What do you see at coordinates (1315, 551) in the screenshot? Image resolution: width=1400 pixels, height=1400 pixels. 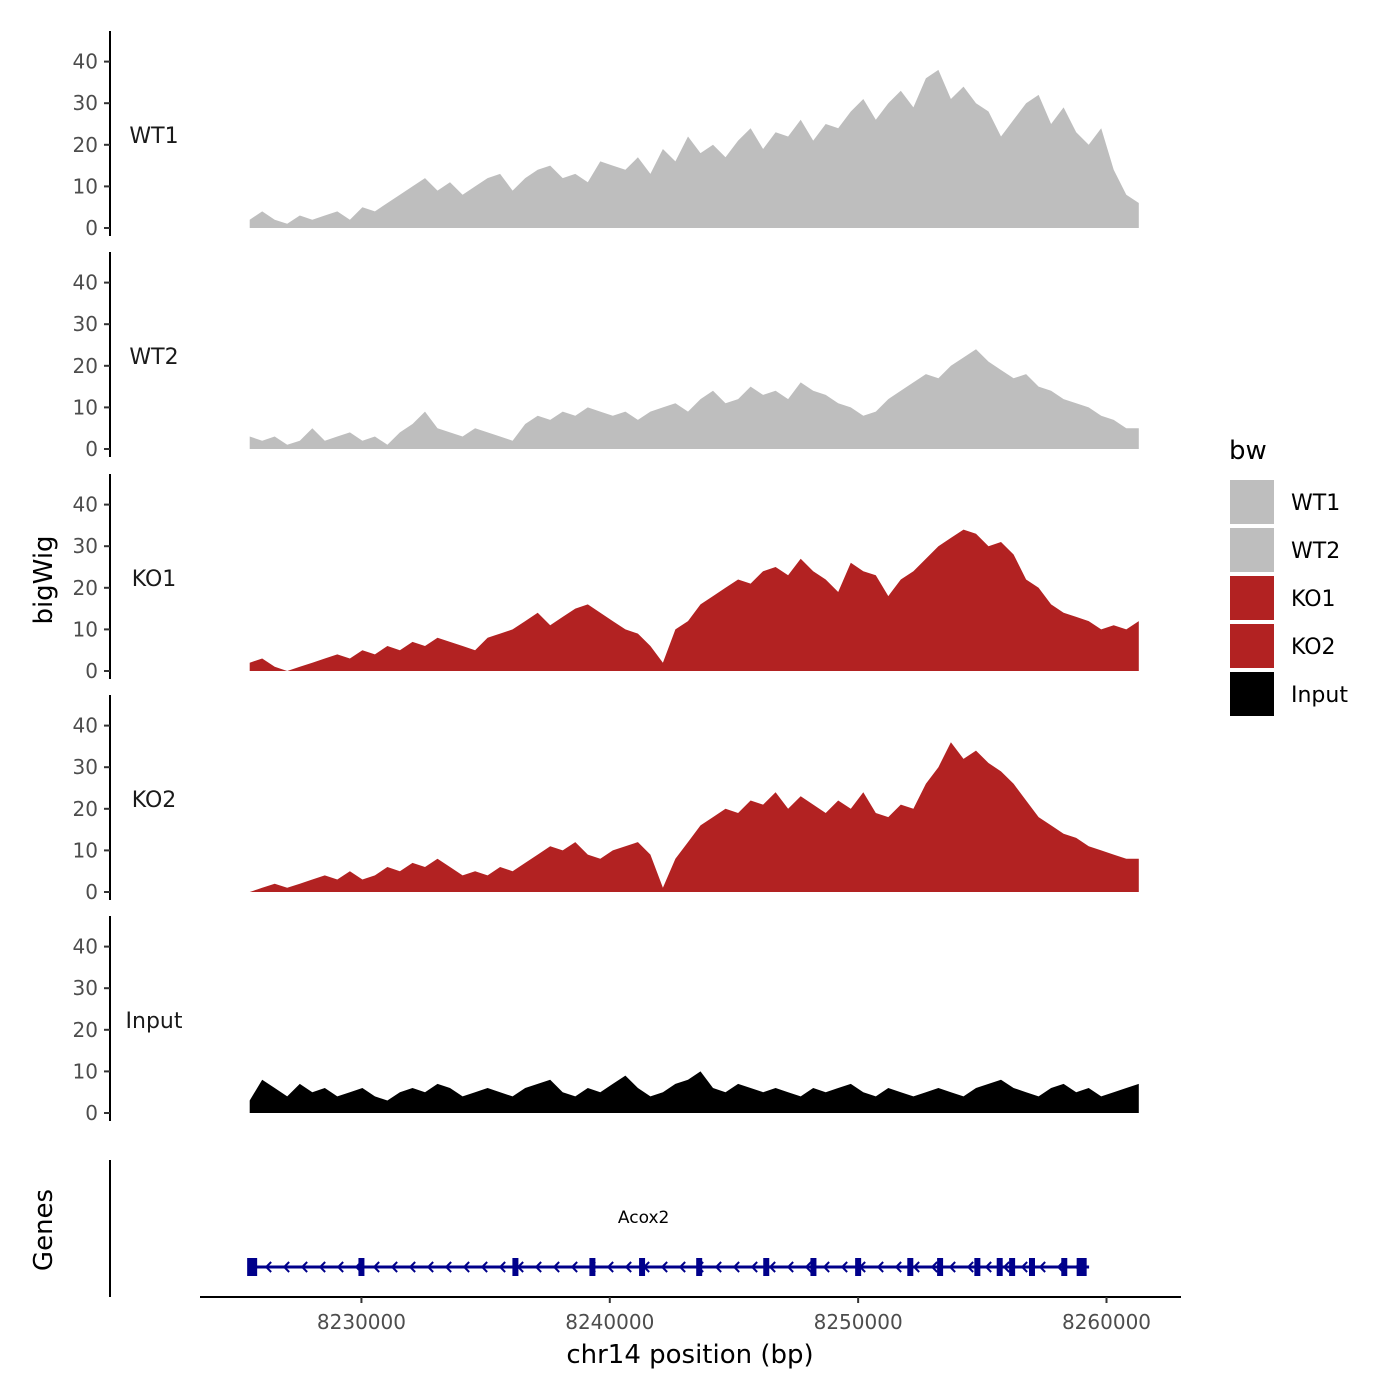 I see `legend-label: WT2` at bounding box center [1315, 551].